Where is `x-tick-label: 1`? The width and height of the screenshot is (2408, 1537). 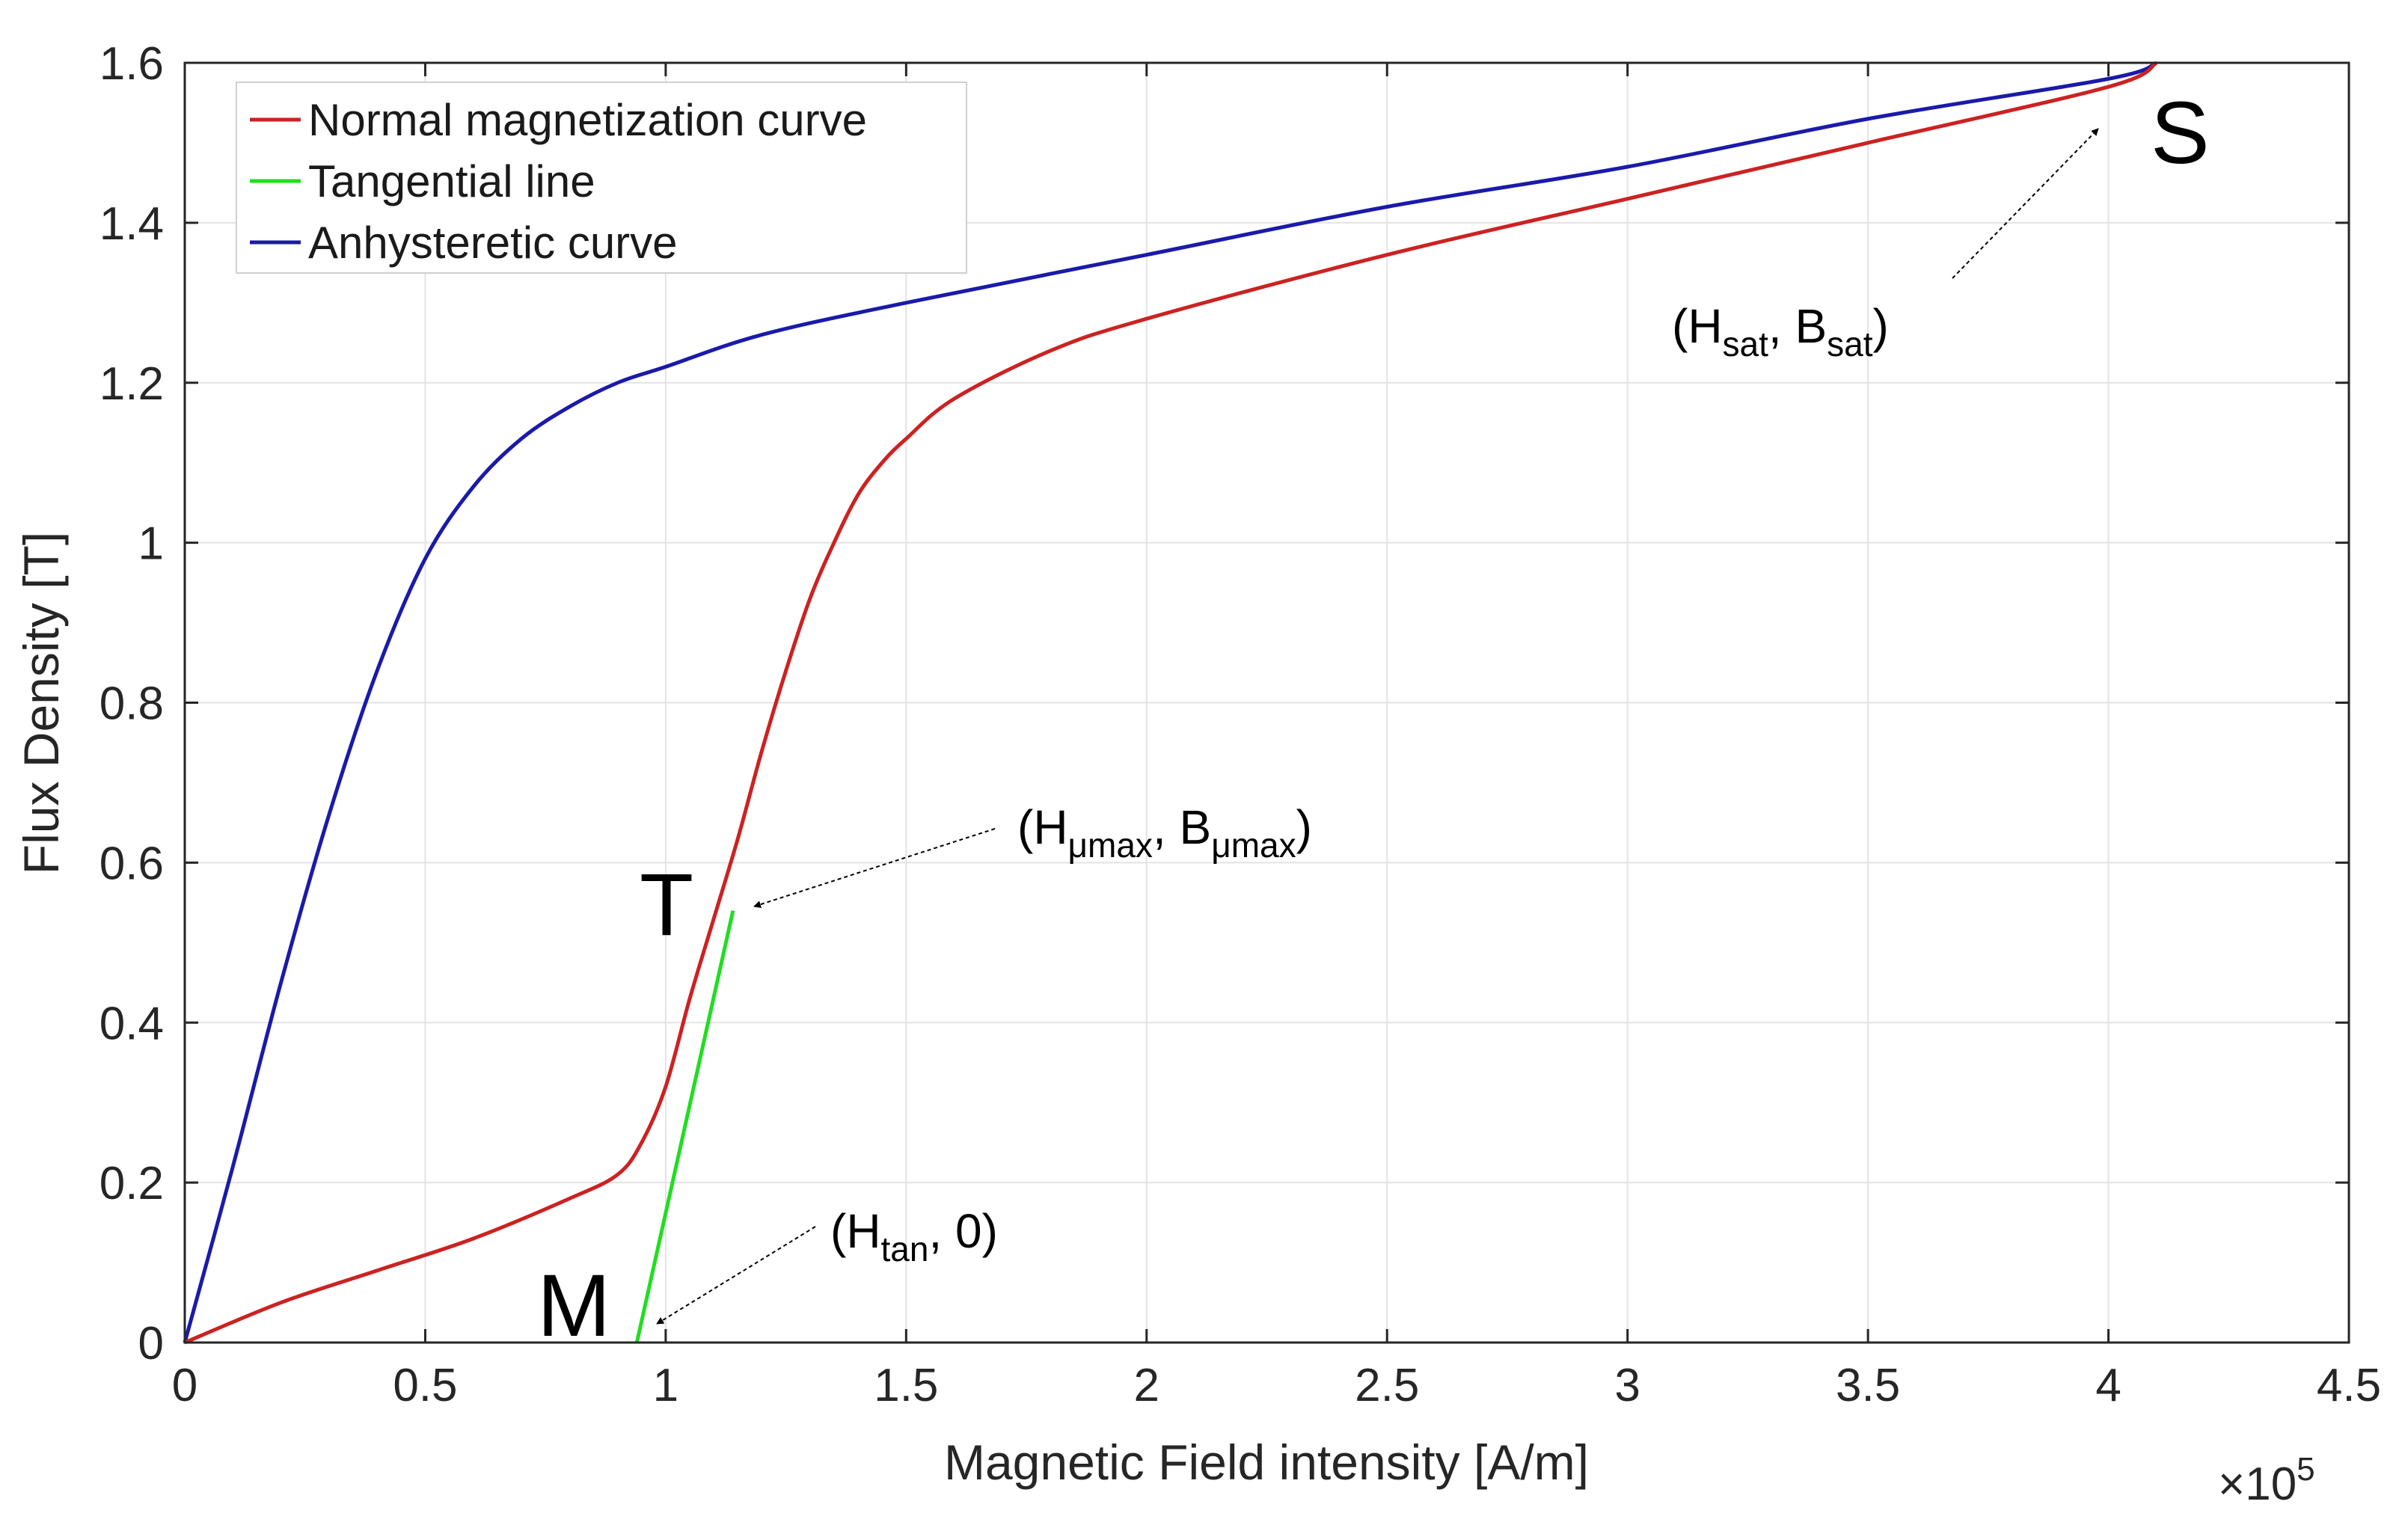 x-tick-label: 1 is located at coordinates (666, 1385).